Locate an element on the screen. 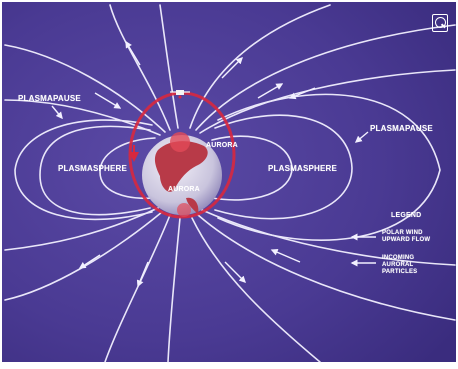  earth-globe is located at coordinates (182, 174).